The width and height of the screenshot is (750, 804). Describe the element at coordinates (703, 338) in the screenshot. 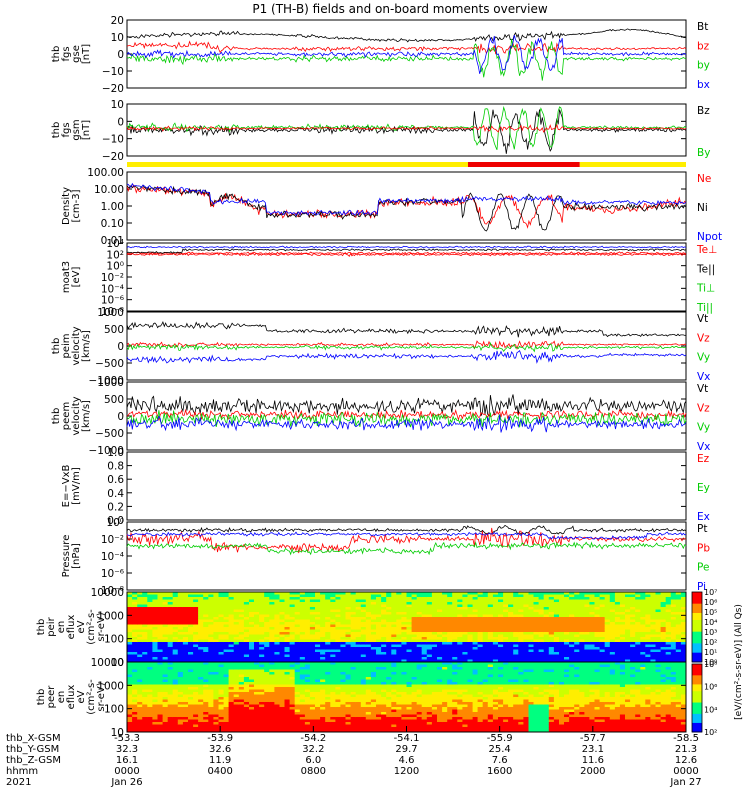

I see `legend-entry: Vz` at that location.